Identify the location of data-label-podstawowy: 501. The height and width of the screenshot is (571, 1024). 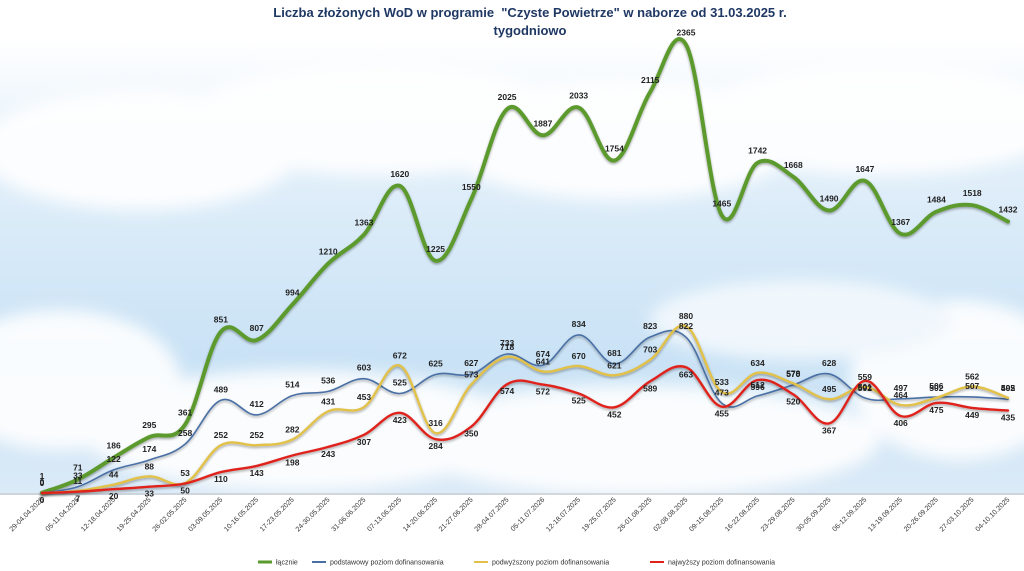
(865, 387).